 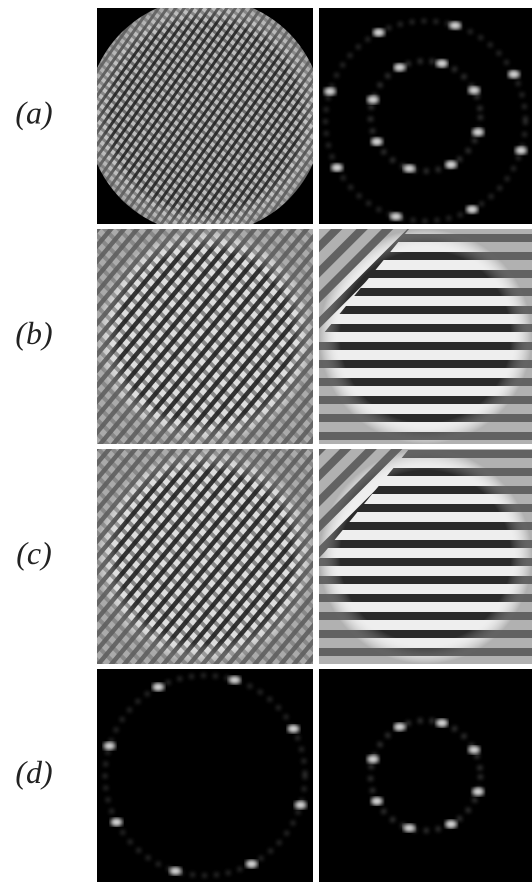 What do you see at coordinates (33, 112) in the screenshot?
I see `row-label: (a)` at bounding box center [33, 112].